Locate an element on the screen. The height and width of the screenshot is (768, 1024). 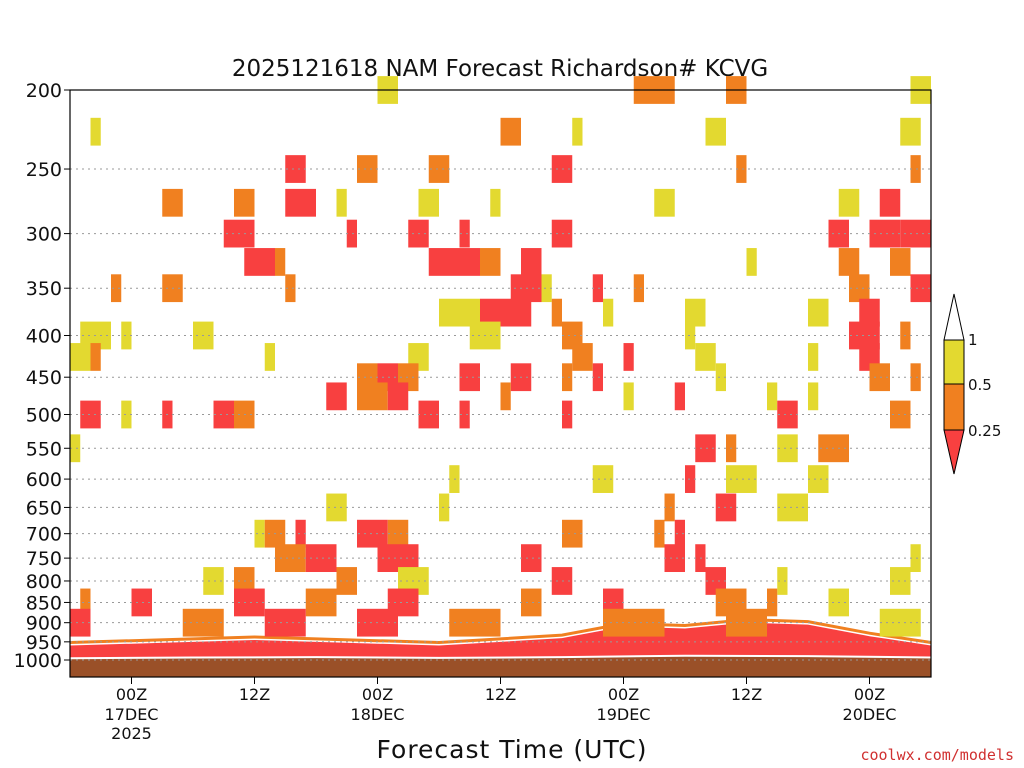
y-tick-label: 300 is located at coordinates (44, 235).